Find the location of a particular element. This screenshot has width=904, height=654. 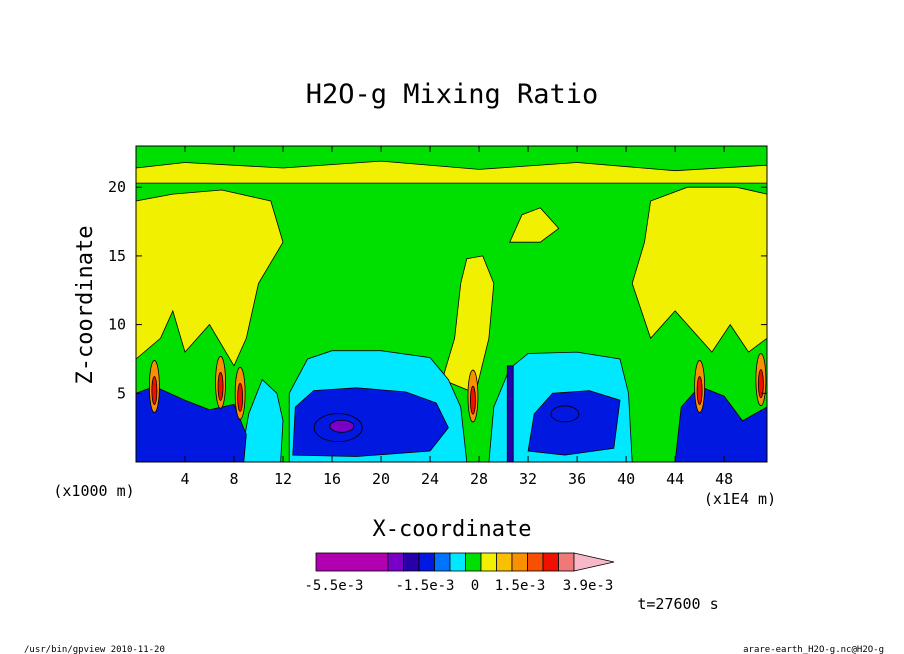

colorbar-label: 1.5e-3 is located at coordinates (520, 586).